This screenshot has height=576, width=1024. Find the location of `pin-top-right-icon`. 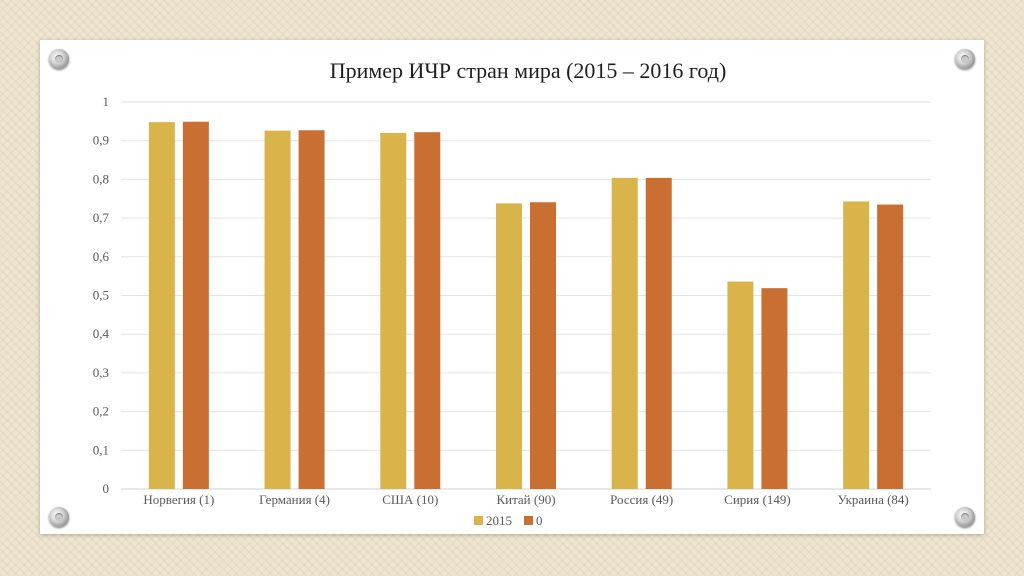

pin-top-right-icon is located at coordinates (965, 59).